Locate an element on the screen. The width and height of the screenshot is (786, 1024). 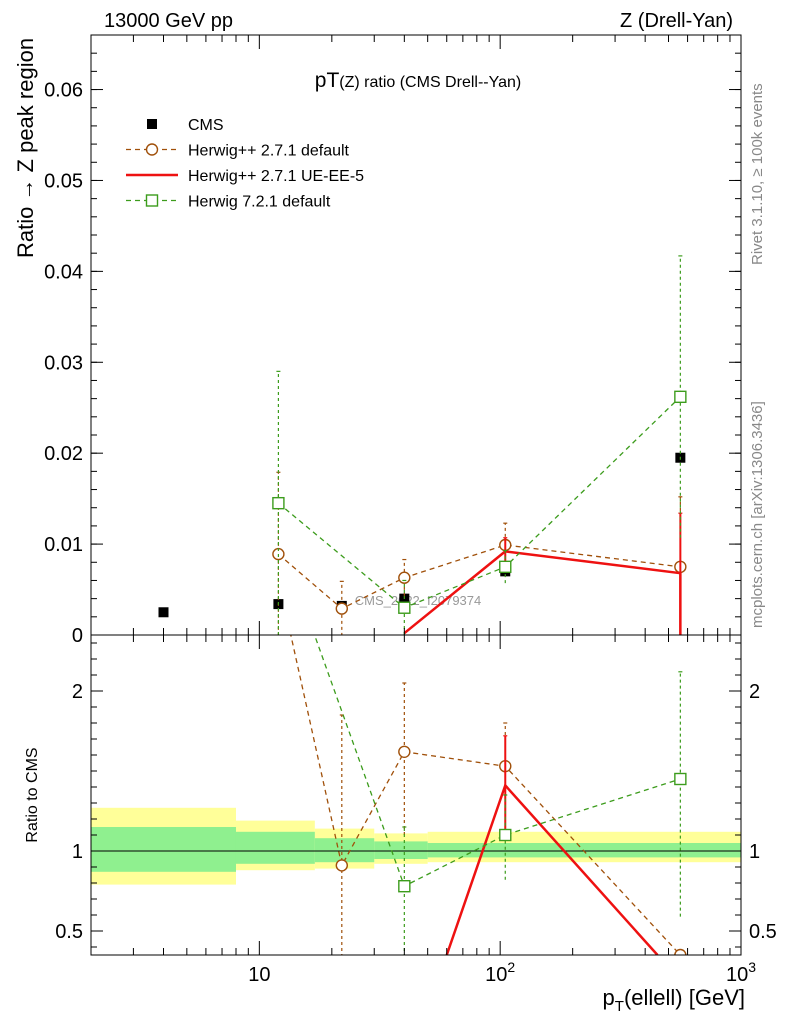
chart-title: pT(Z) ratio (CMS Drell--Yan) is located at coordinates (418, 80).